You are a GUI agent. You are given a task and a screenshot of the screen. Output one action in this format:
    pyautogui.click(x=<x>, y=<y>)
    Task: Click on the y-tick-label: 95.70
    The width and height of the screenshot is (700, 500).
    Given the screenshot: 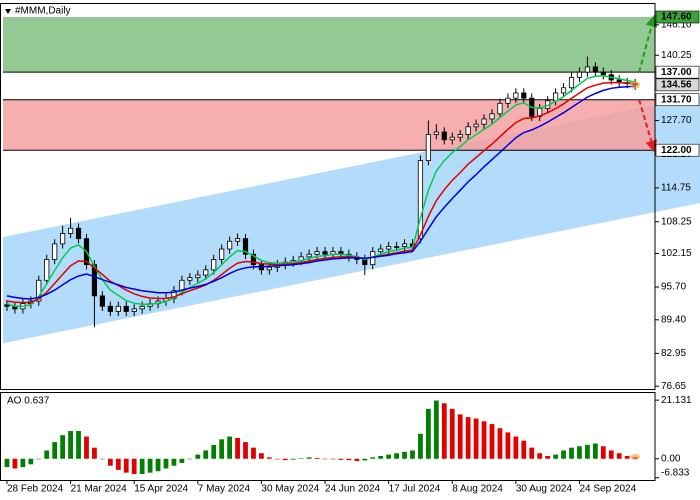 What is the action you would take?
    pyautogui.click(x=673, y=287)
    